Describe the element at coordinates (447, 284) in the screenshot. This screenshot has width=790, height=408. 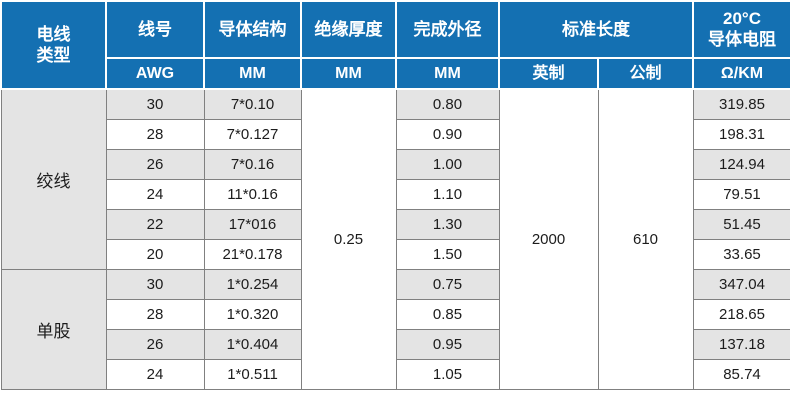
I see `cell-od: 0.75` at that location.